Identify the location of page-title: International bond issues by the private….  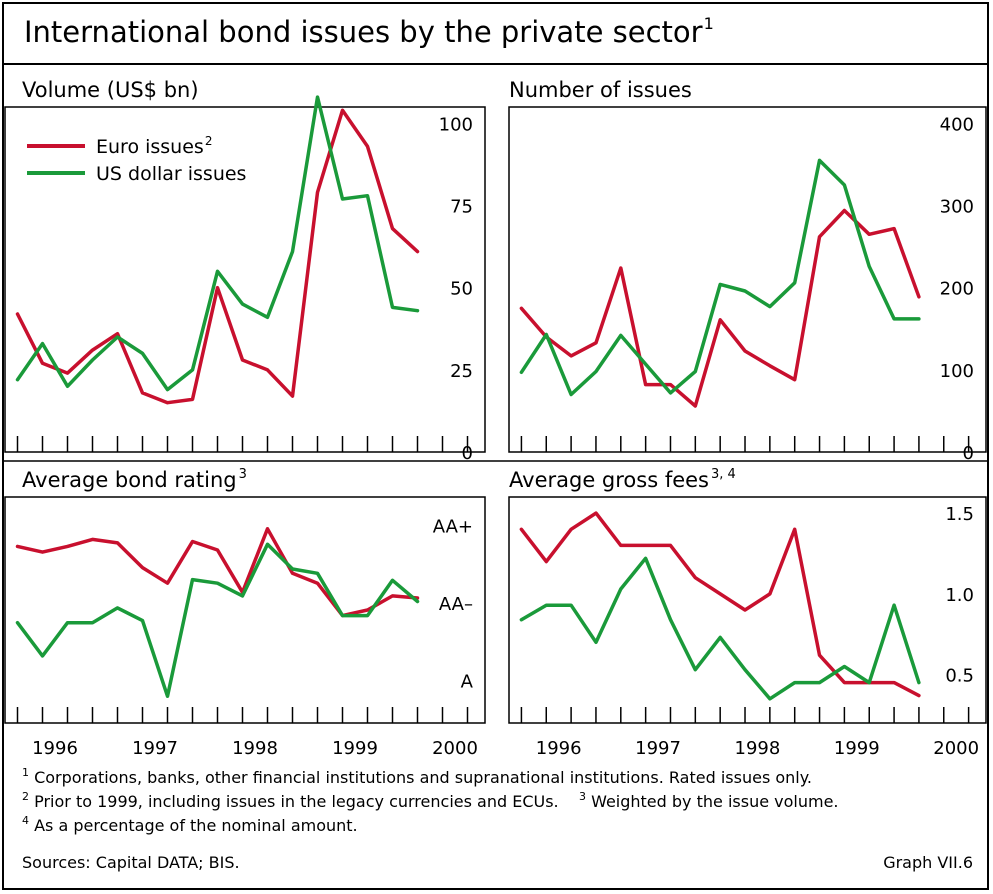
(369, 31).